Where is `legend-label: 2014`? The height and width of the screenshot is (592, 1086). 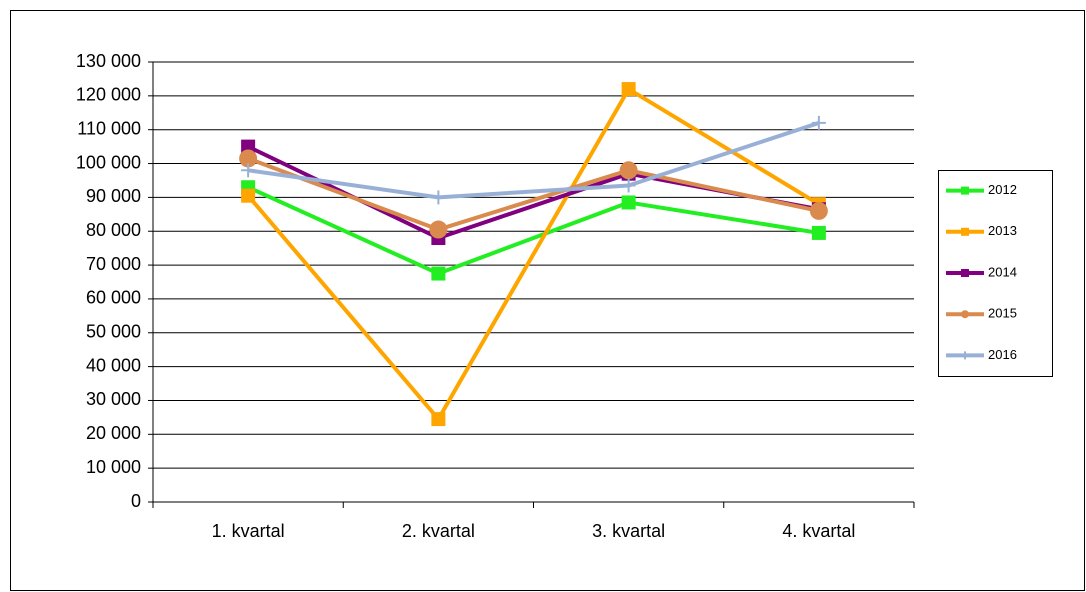 legend-label: 2014 is located at coordinates (1002, 271).